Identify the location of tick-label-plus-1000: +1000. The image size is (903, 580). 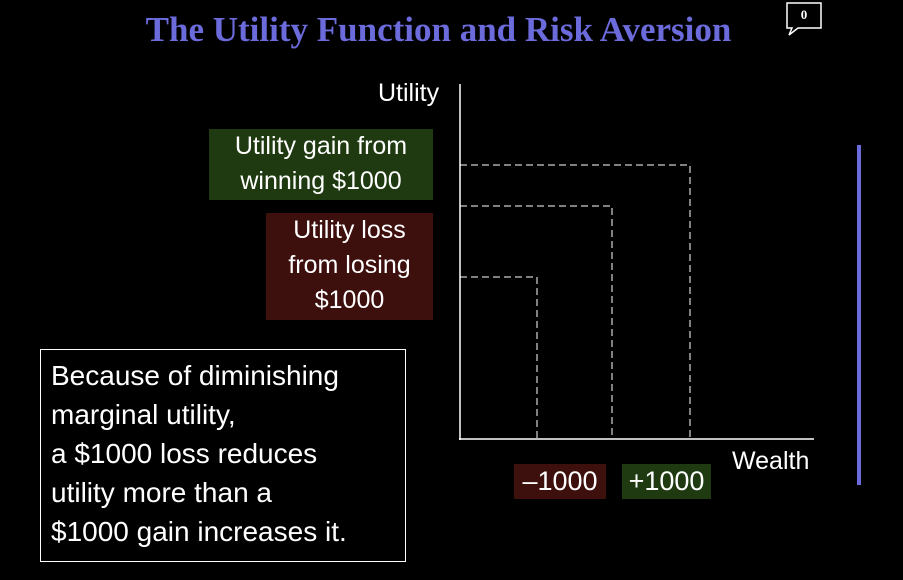
(666, 481).